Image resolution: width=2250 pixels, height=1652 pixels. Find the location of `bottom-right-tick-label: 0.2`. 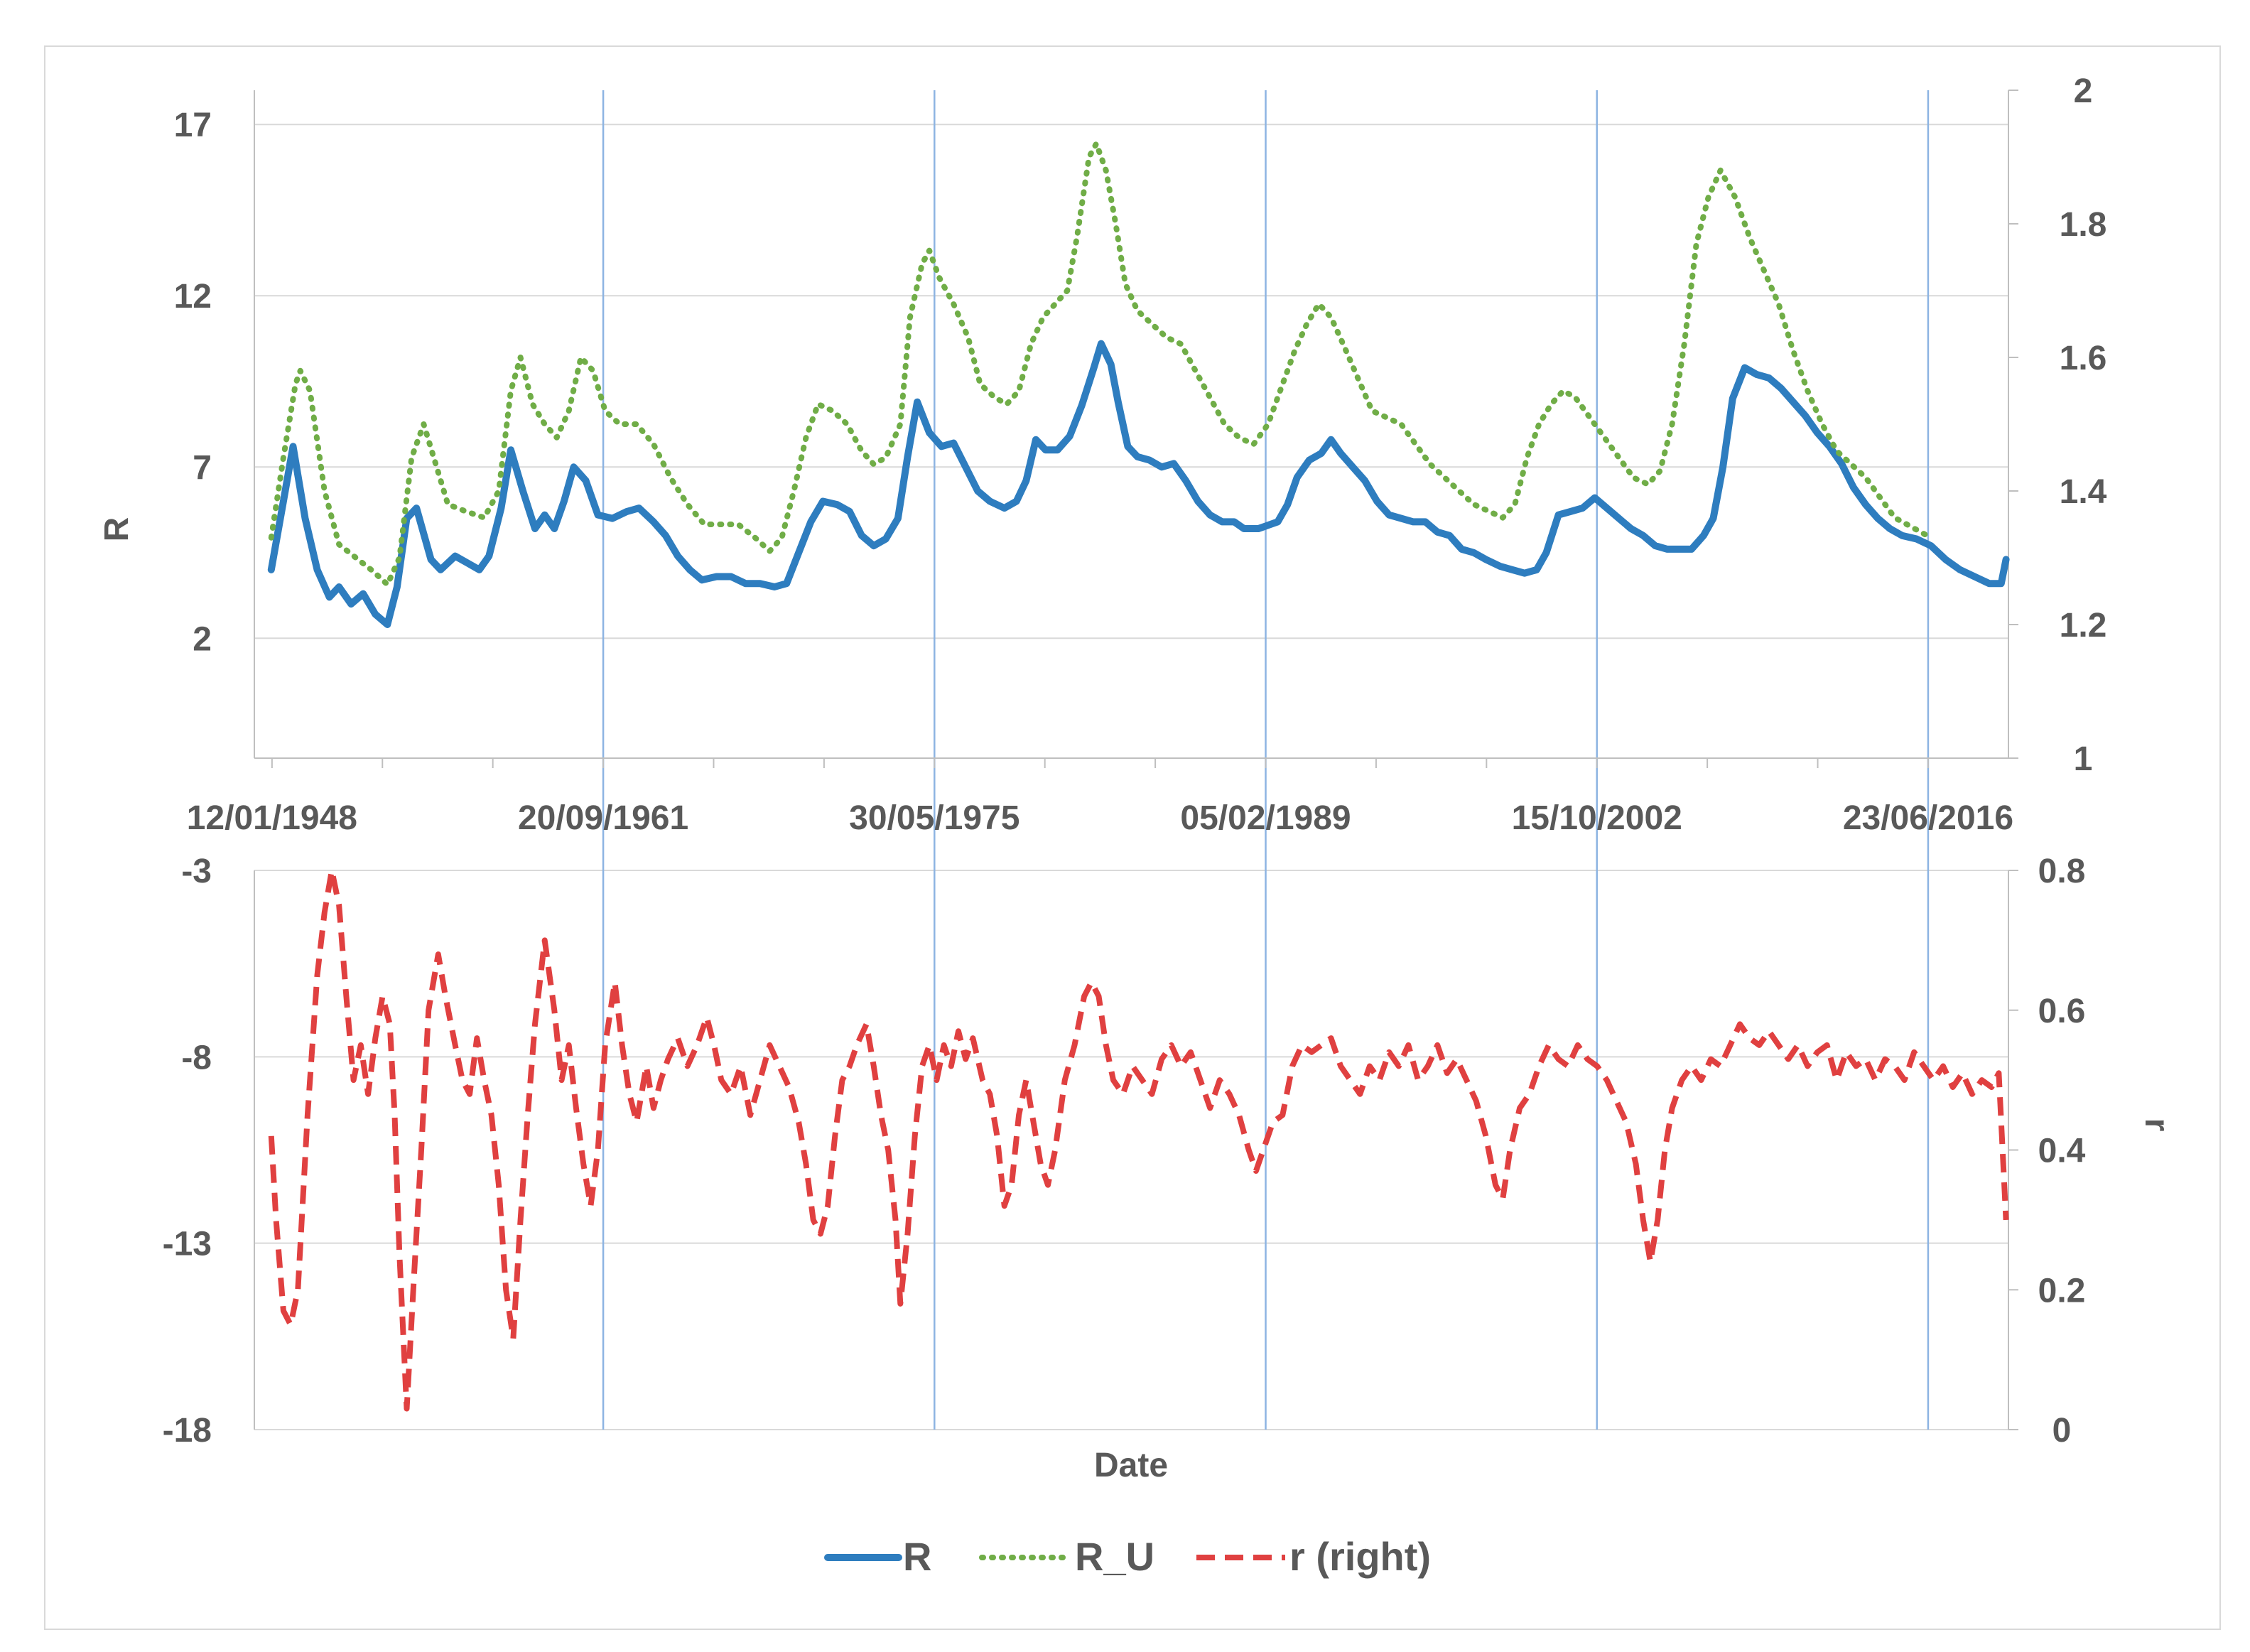

bottom-right-tick-label: 0.2 is located at coordinates (2062, 1291).